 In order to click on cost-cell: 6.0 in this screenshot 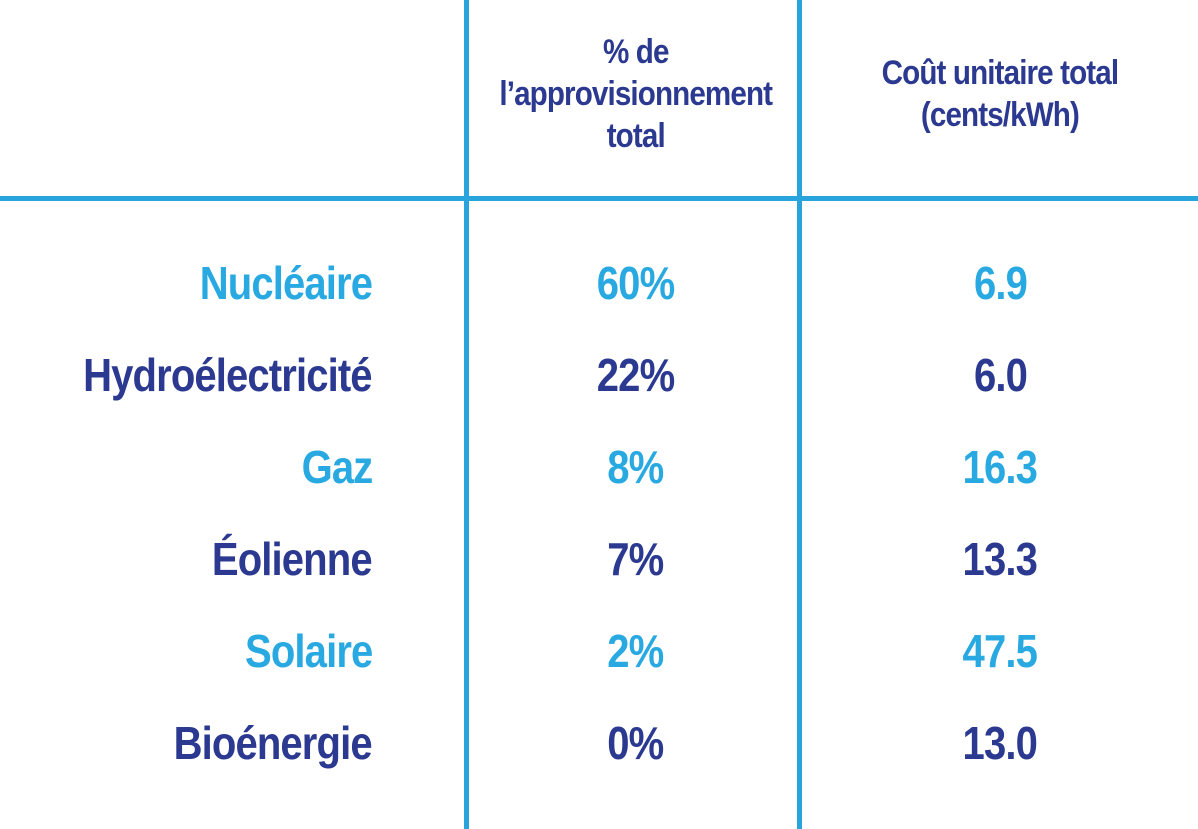, I will do `click(1000, 375)`.